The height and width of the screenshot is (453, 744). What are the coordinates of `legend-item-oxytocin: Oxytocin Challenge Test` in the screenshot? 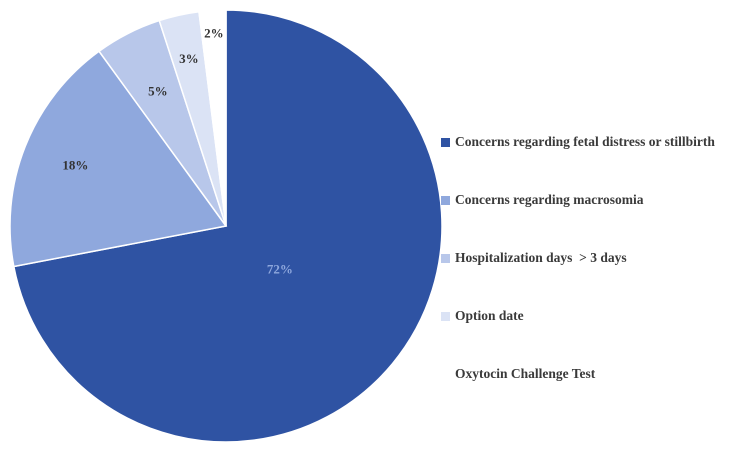 It's located at (578, 374).